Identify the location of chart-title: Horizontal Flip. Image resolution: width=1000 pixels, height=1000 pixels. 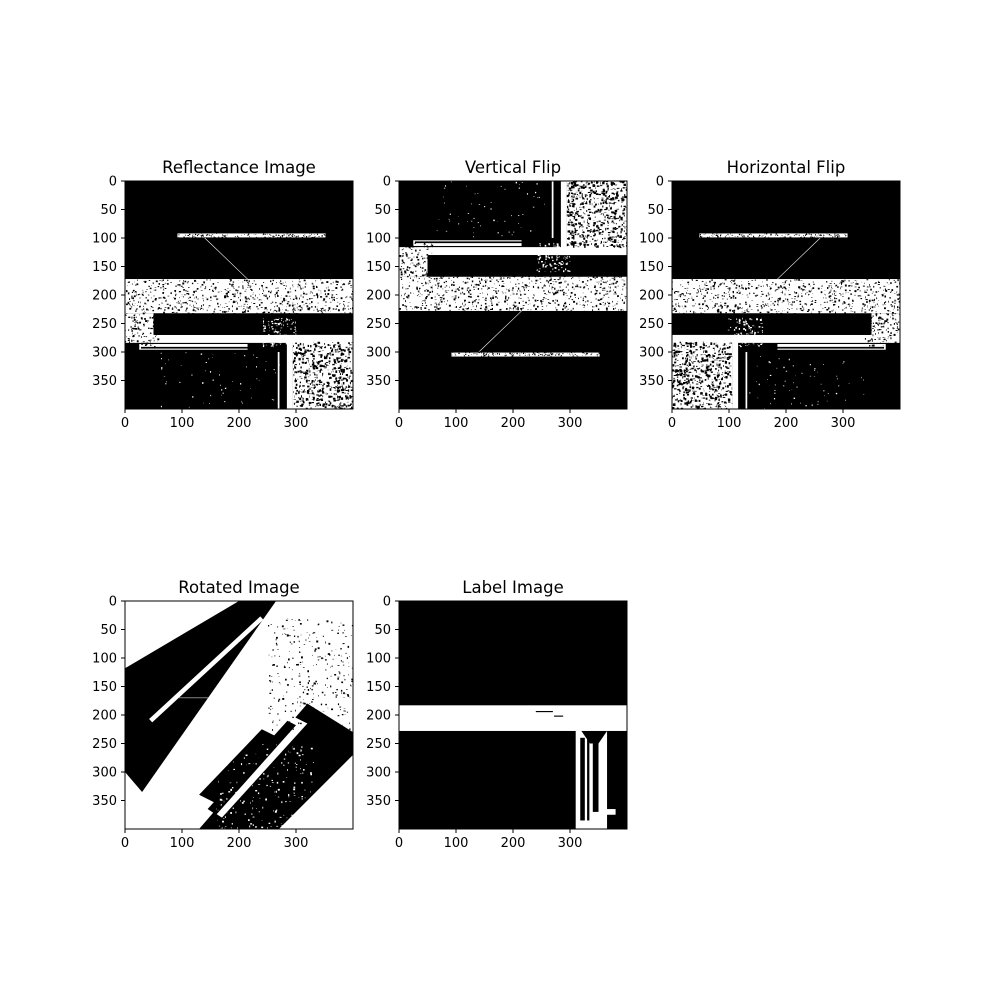
(786, 167).